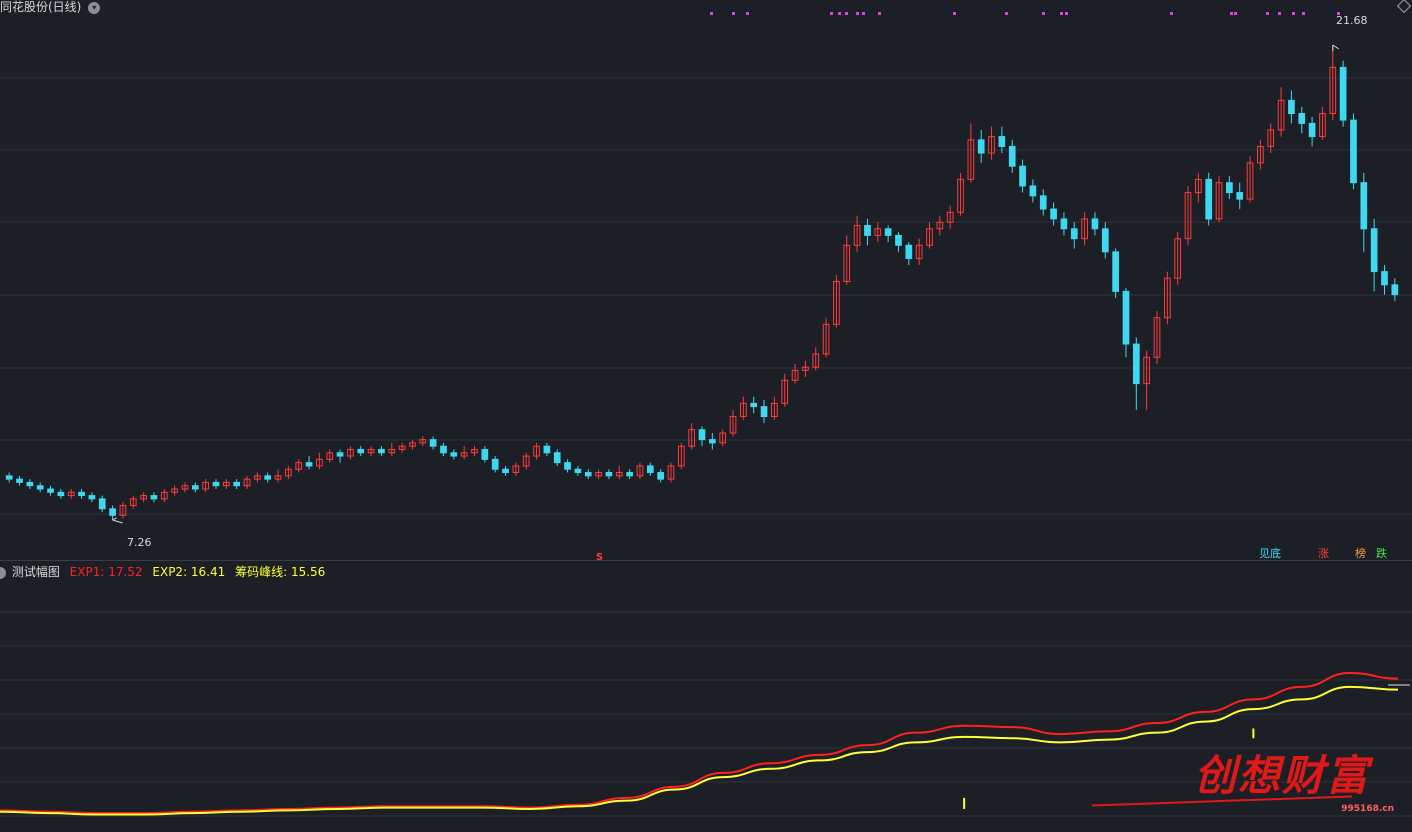 This screenshot has height=832, width=1412. I want to click on watermark-site: 995168.cn, so click(1367, 809).